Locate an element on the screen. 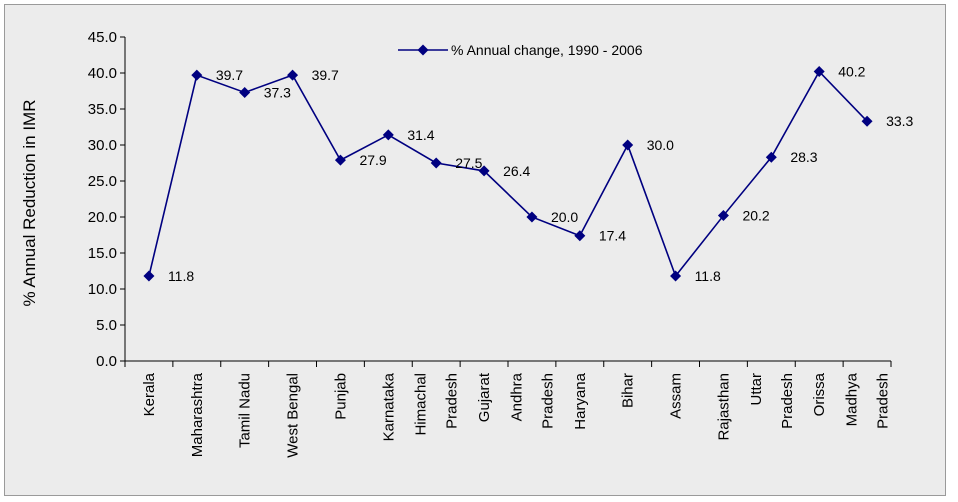 This screenshot has height=502, width=958. x-tick-label: Gujarat is located at coordinates (484, 397).